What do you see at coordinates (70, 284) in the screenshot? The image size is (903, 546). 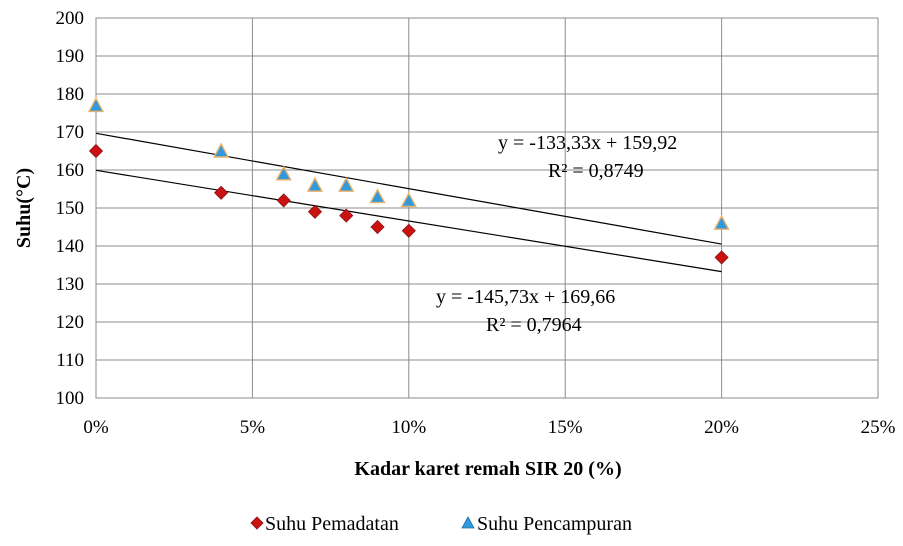 I see `y-tick-label: 130` at bounding box center [70, 284].